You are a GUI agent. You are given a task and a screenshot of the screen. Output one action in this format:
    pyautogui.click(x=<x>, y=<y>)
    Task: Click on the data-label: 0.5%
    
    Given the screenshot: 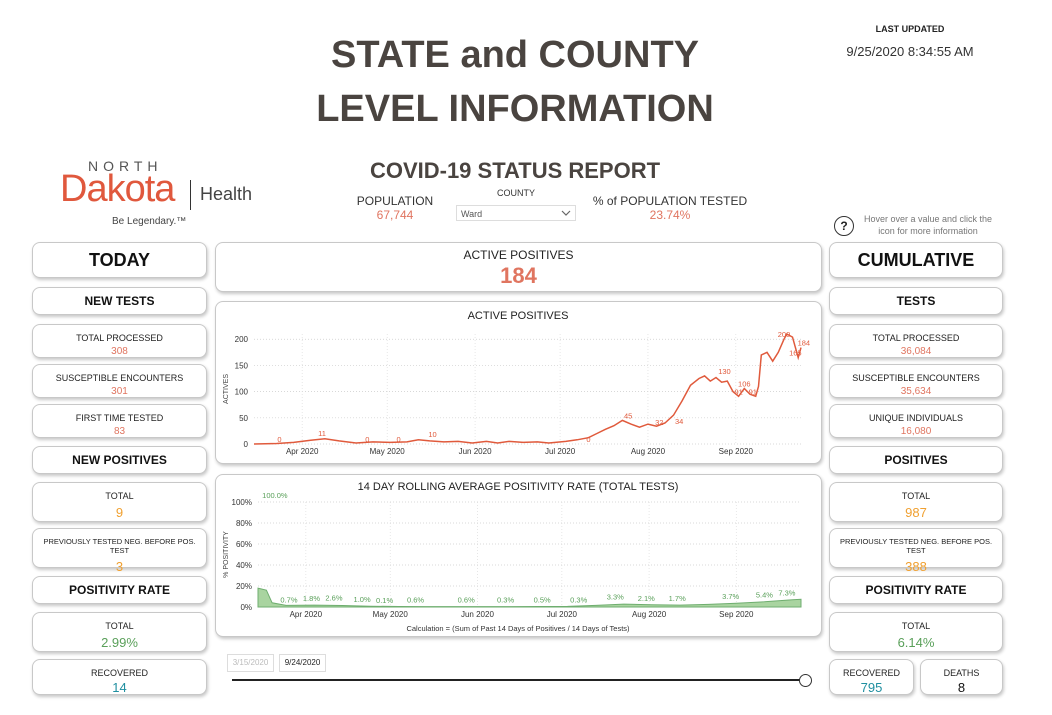 What is the action you would take?
    pyautogui.click(x=542, y=599)
    